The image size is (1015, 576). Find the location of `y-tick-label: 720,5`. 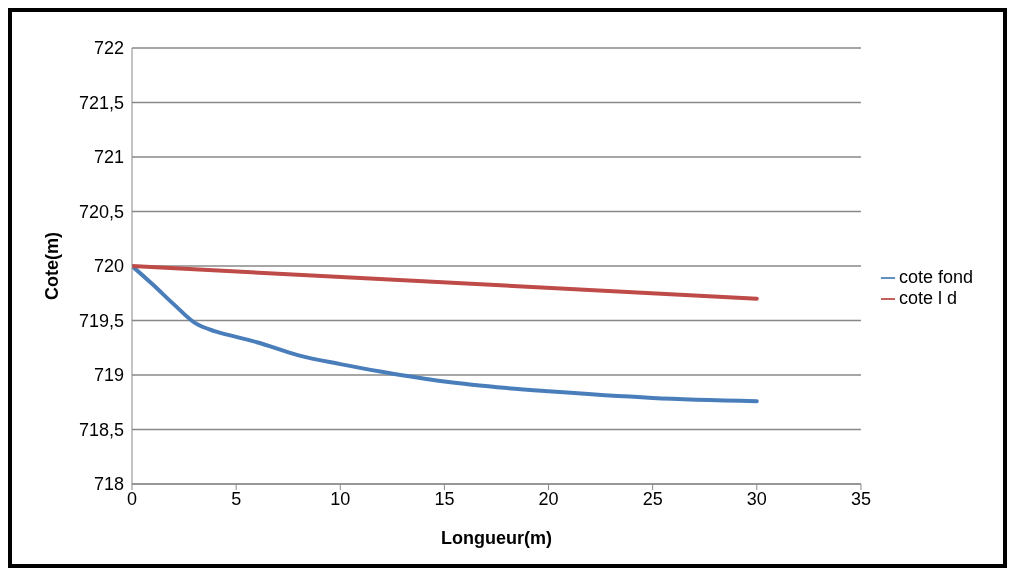

y-tick-label: 720,5 is located at coordinates (101, 211).